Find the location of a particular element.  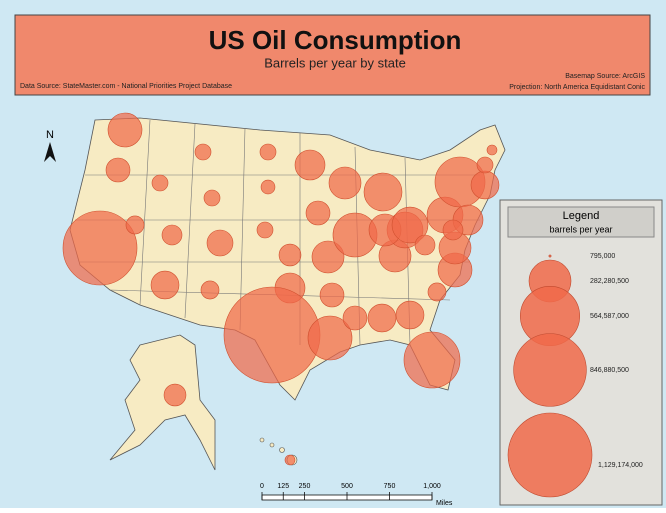

legend-title: Legend is located at coordinates (581, 216).